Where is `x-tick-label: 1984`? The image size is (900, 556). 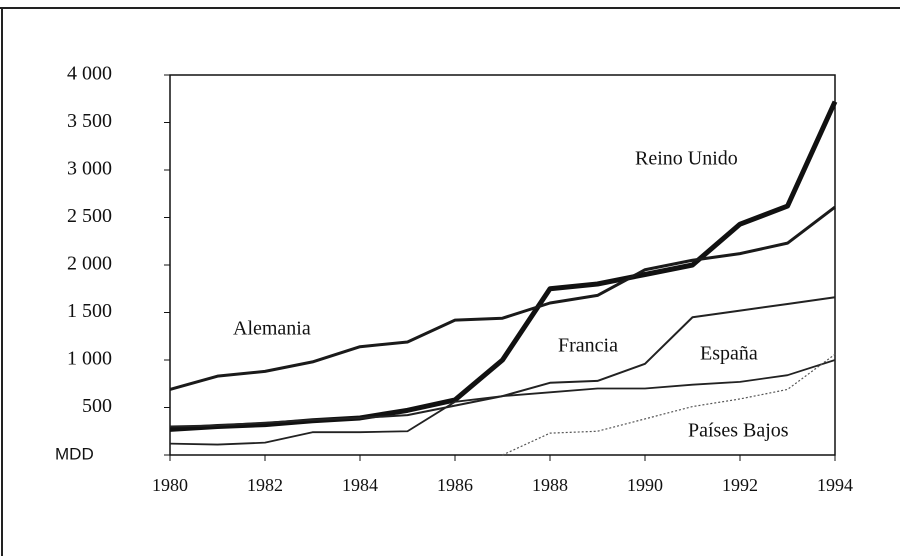
x-tick-label: 1984 is located at coordinates (360, 485).